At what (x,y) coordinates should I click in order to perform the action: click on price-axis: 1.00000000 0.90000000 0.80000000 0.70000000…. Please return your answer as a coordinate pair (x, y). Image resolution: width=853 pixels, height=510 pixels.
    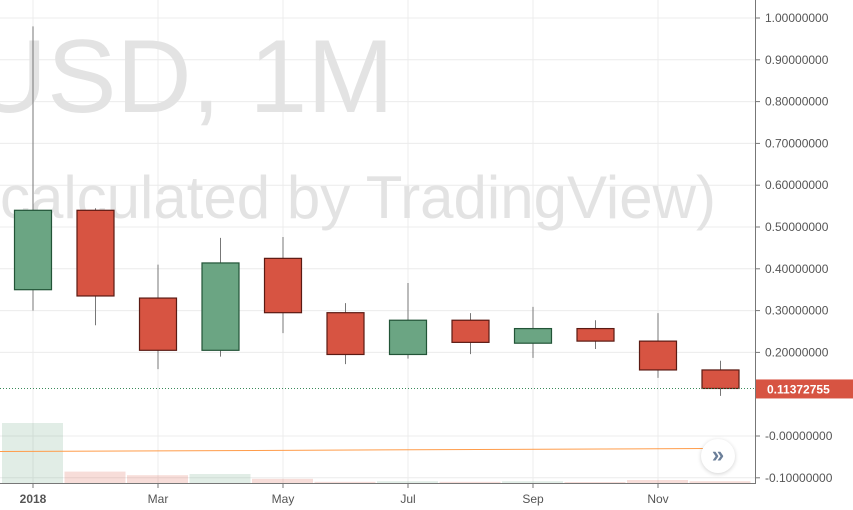
    Looking at the image, I should click on (794, 248).